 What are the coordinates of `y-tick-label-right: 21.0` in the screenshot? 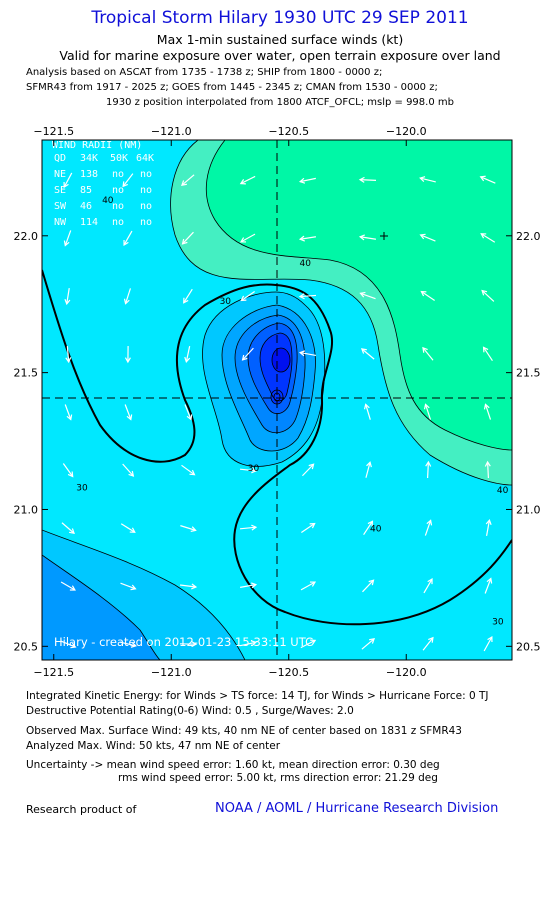 It's located at (528, 509).